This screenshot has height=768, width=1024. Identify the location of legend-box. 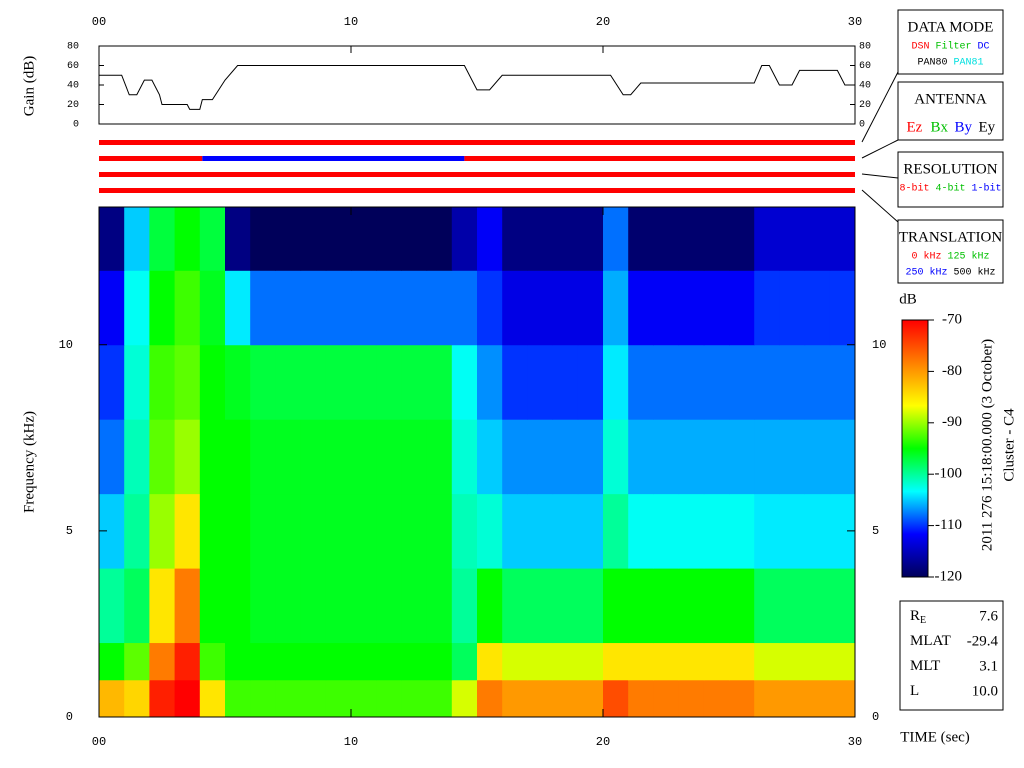
(950, 42).